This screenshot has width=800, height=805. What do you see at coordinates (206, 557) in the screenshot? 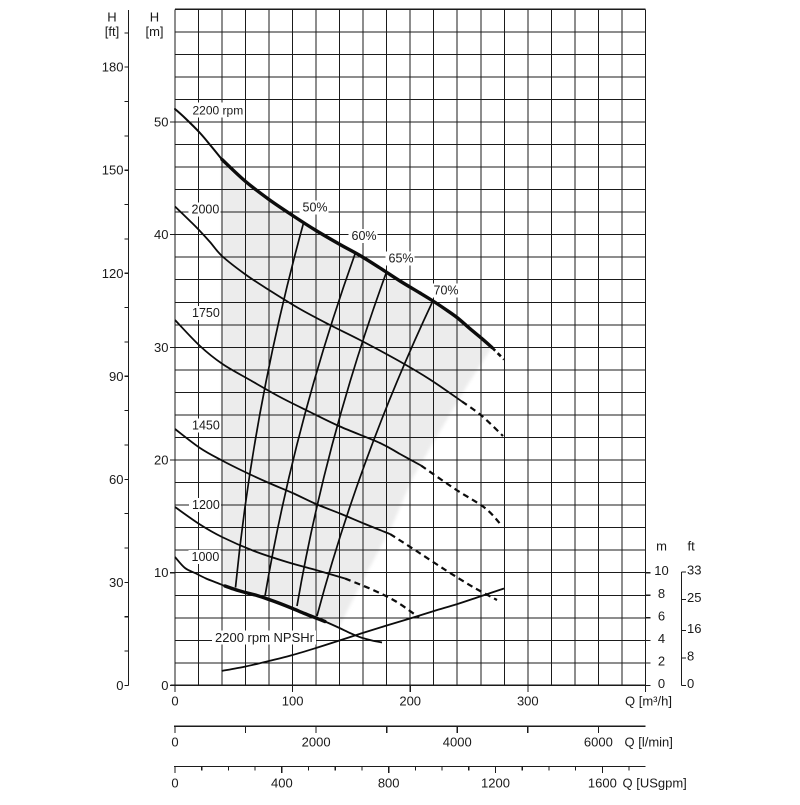
I see `svg-text: 1000` at bounding box center [206, 557].